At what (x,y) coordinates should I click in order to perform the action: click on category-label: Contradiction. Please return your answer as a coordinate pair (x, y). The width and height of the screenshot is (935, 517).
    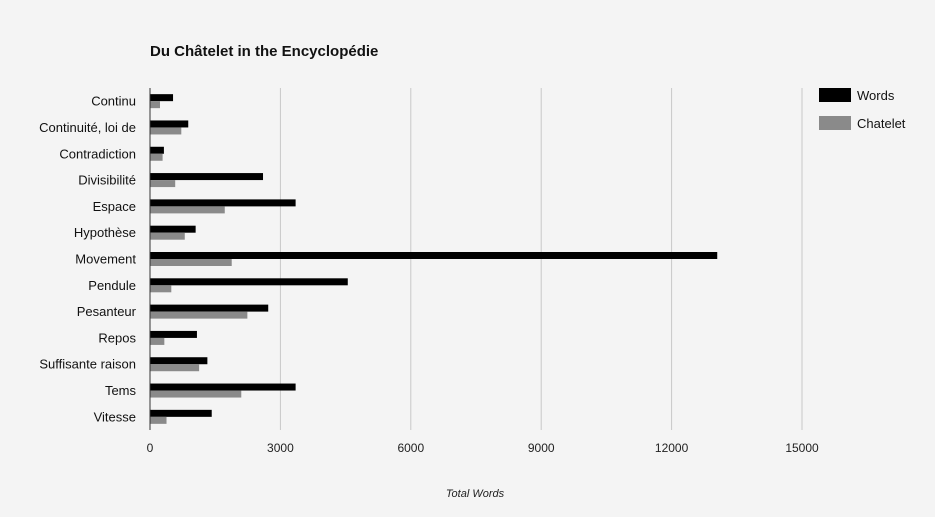
    Looking at the image, I should click on (97, 153).